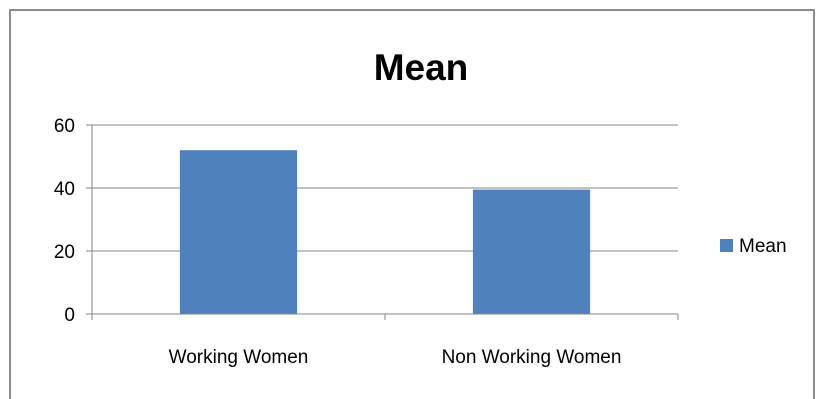  What do you see at coordinates (64, 221) in the screenshot?
I see `y-tick-labels: 0 20 40 60` at bounding box center [64, 221].